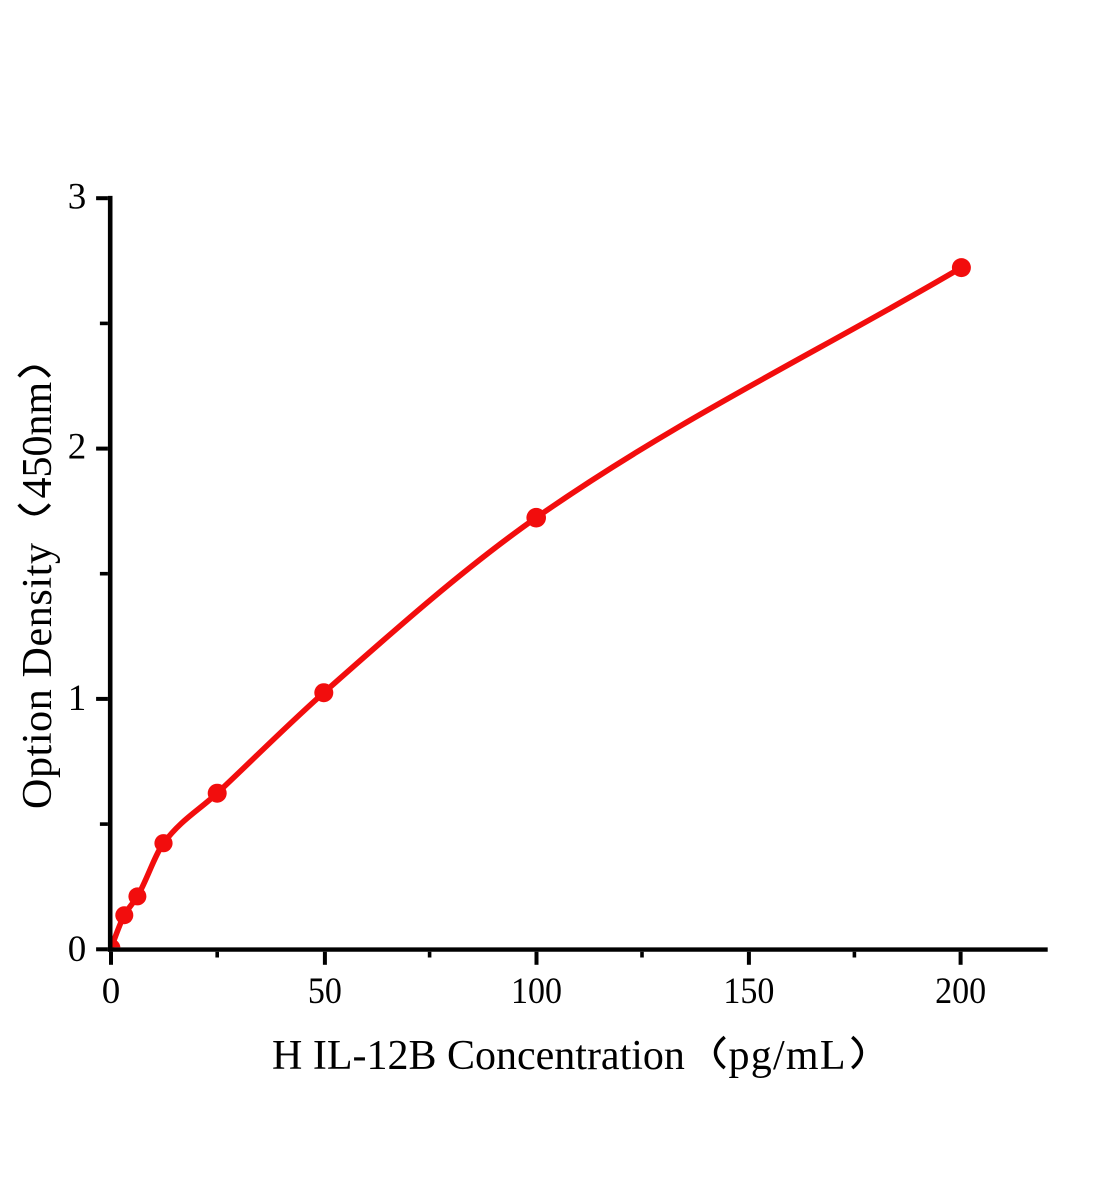  What do you see at coordinates (77, 698) in the screenshot?
I see `svg-text: 1` at bounding box center [77, 698].